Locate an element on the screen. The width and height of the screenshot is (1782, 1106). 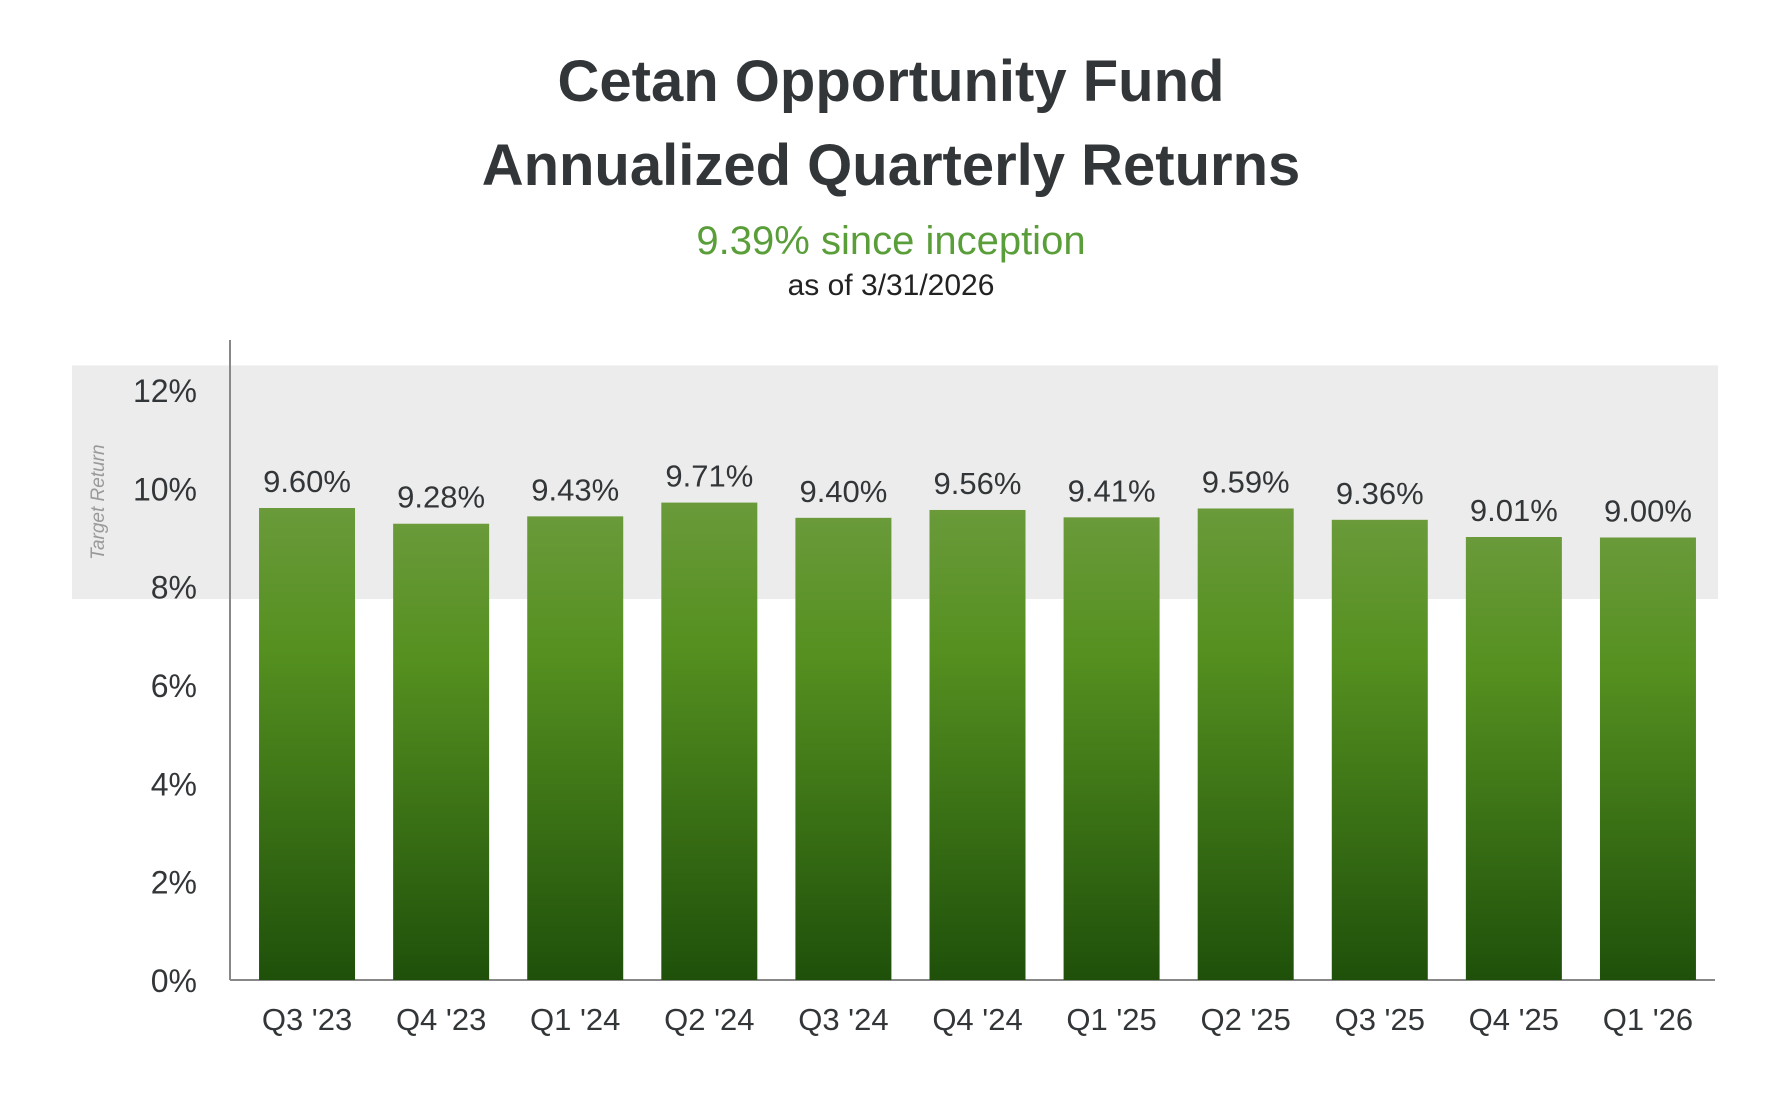
bar-value-label: 9.60% is located at coordinates (307, 481).